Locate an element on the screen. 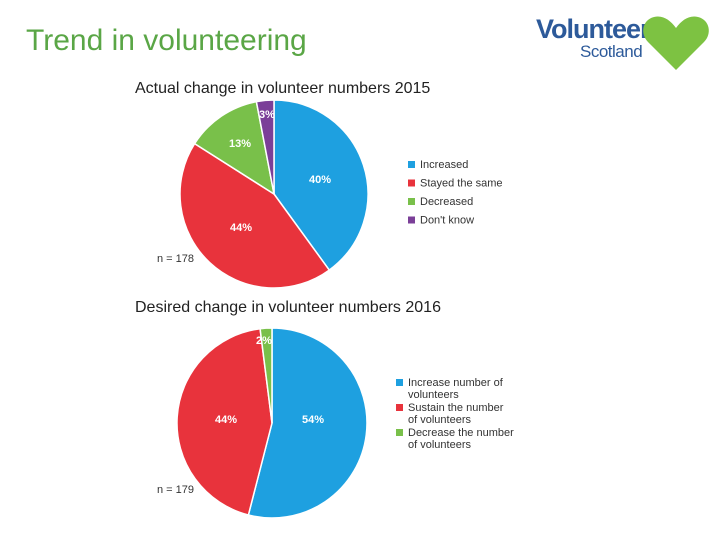 The width and height of the screenshot is (720, 540). chart-2-legend-label-3: Decrease the number of volunteers is located at coordinates (461, 439).